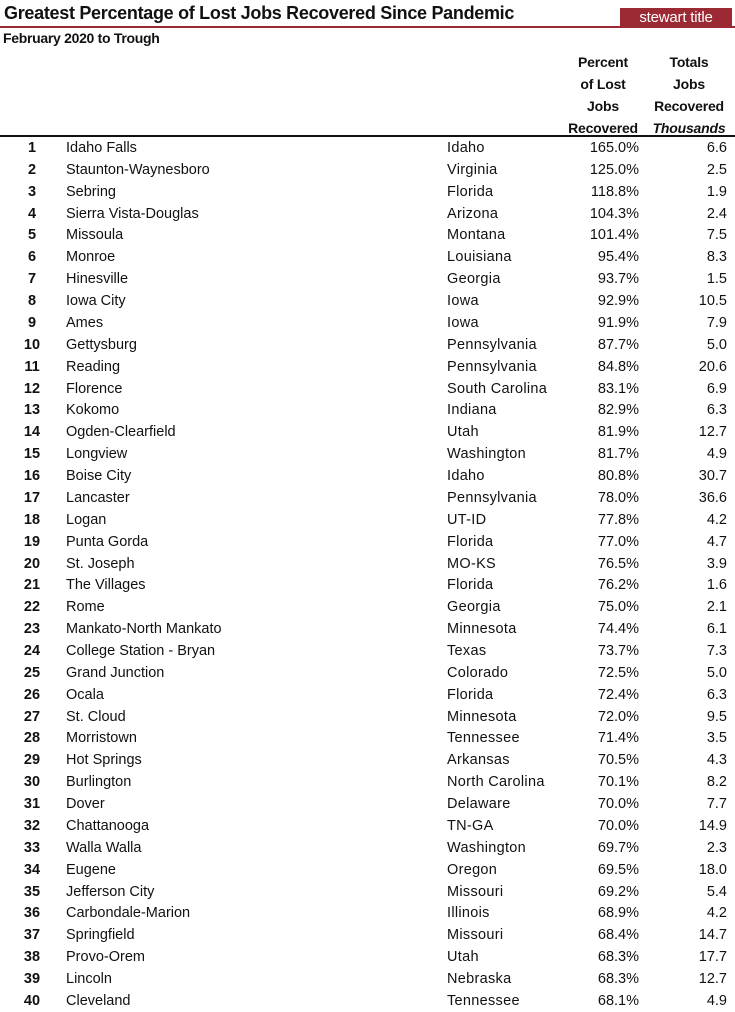 The height and width of the screenshot is (1012, 735). What do you see at coordinates (32, 366) in the screenshot?
I see `rank-cell: 11` at bounding box center [32, 366].